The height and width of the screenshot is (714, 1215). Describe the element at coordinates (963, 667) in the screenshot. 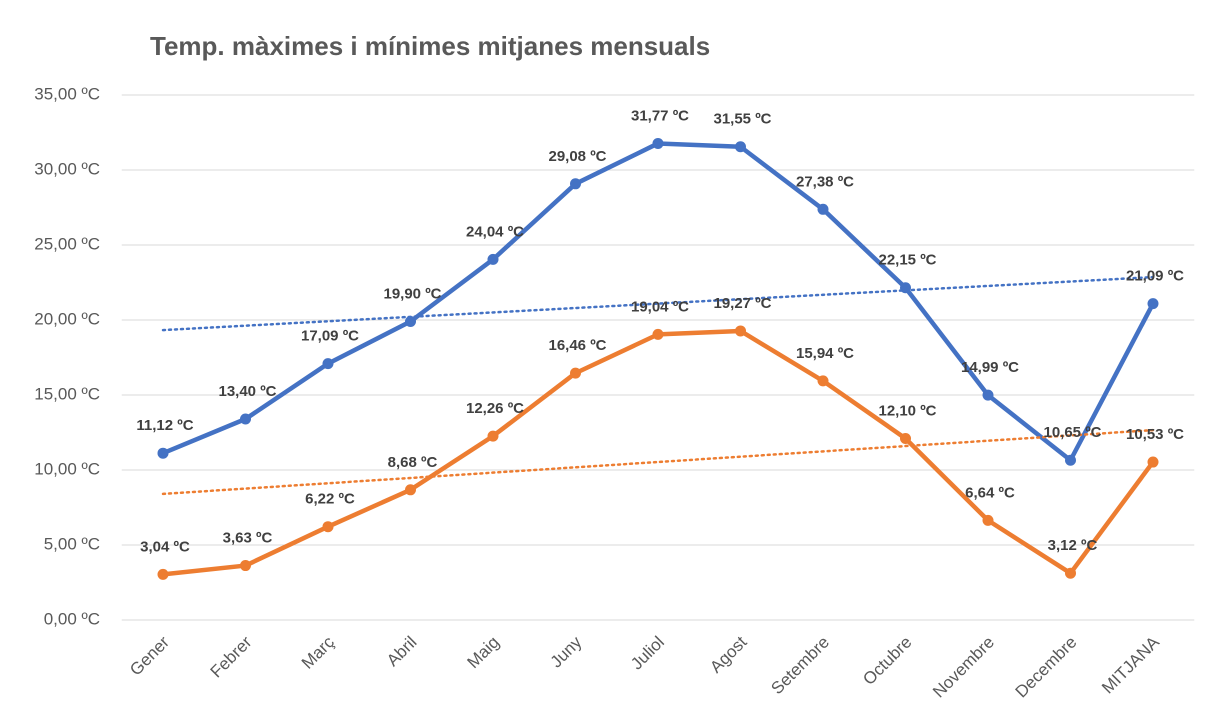

I see `x-tick-label: Novembre` at that location.